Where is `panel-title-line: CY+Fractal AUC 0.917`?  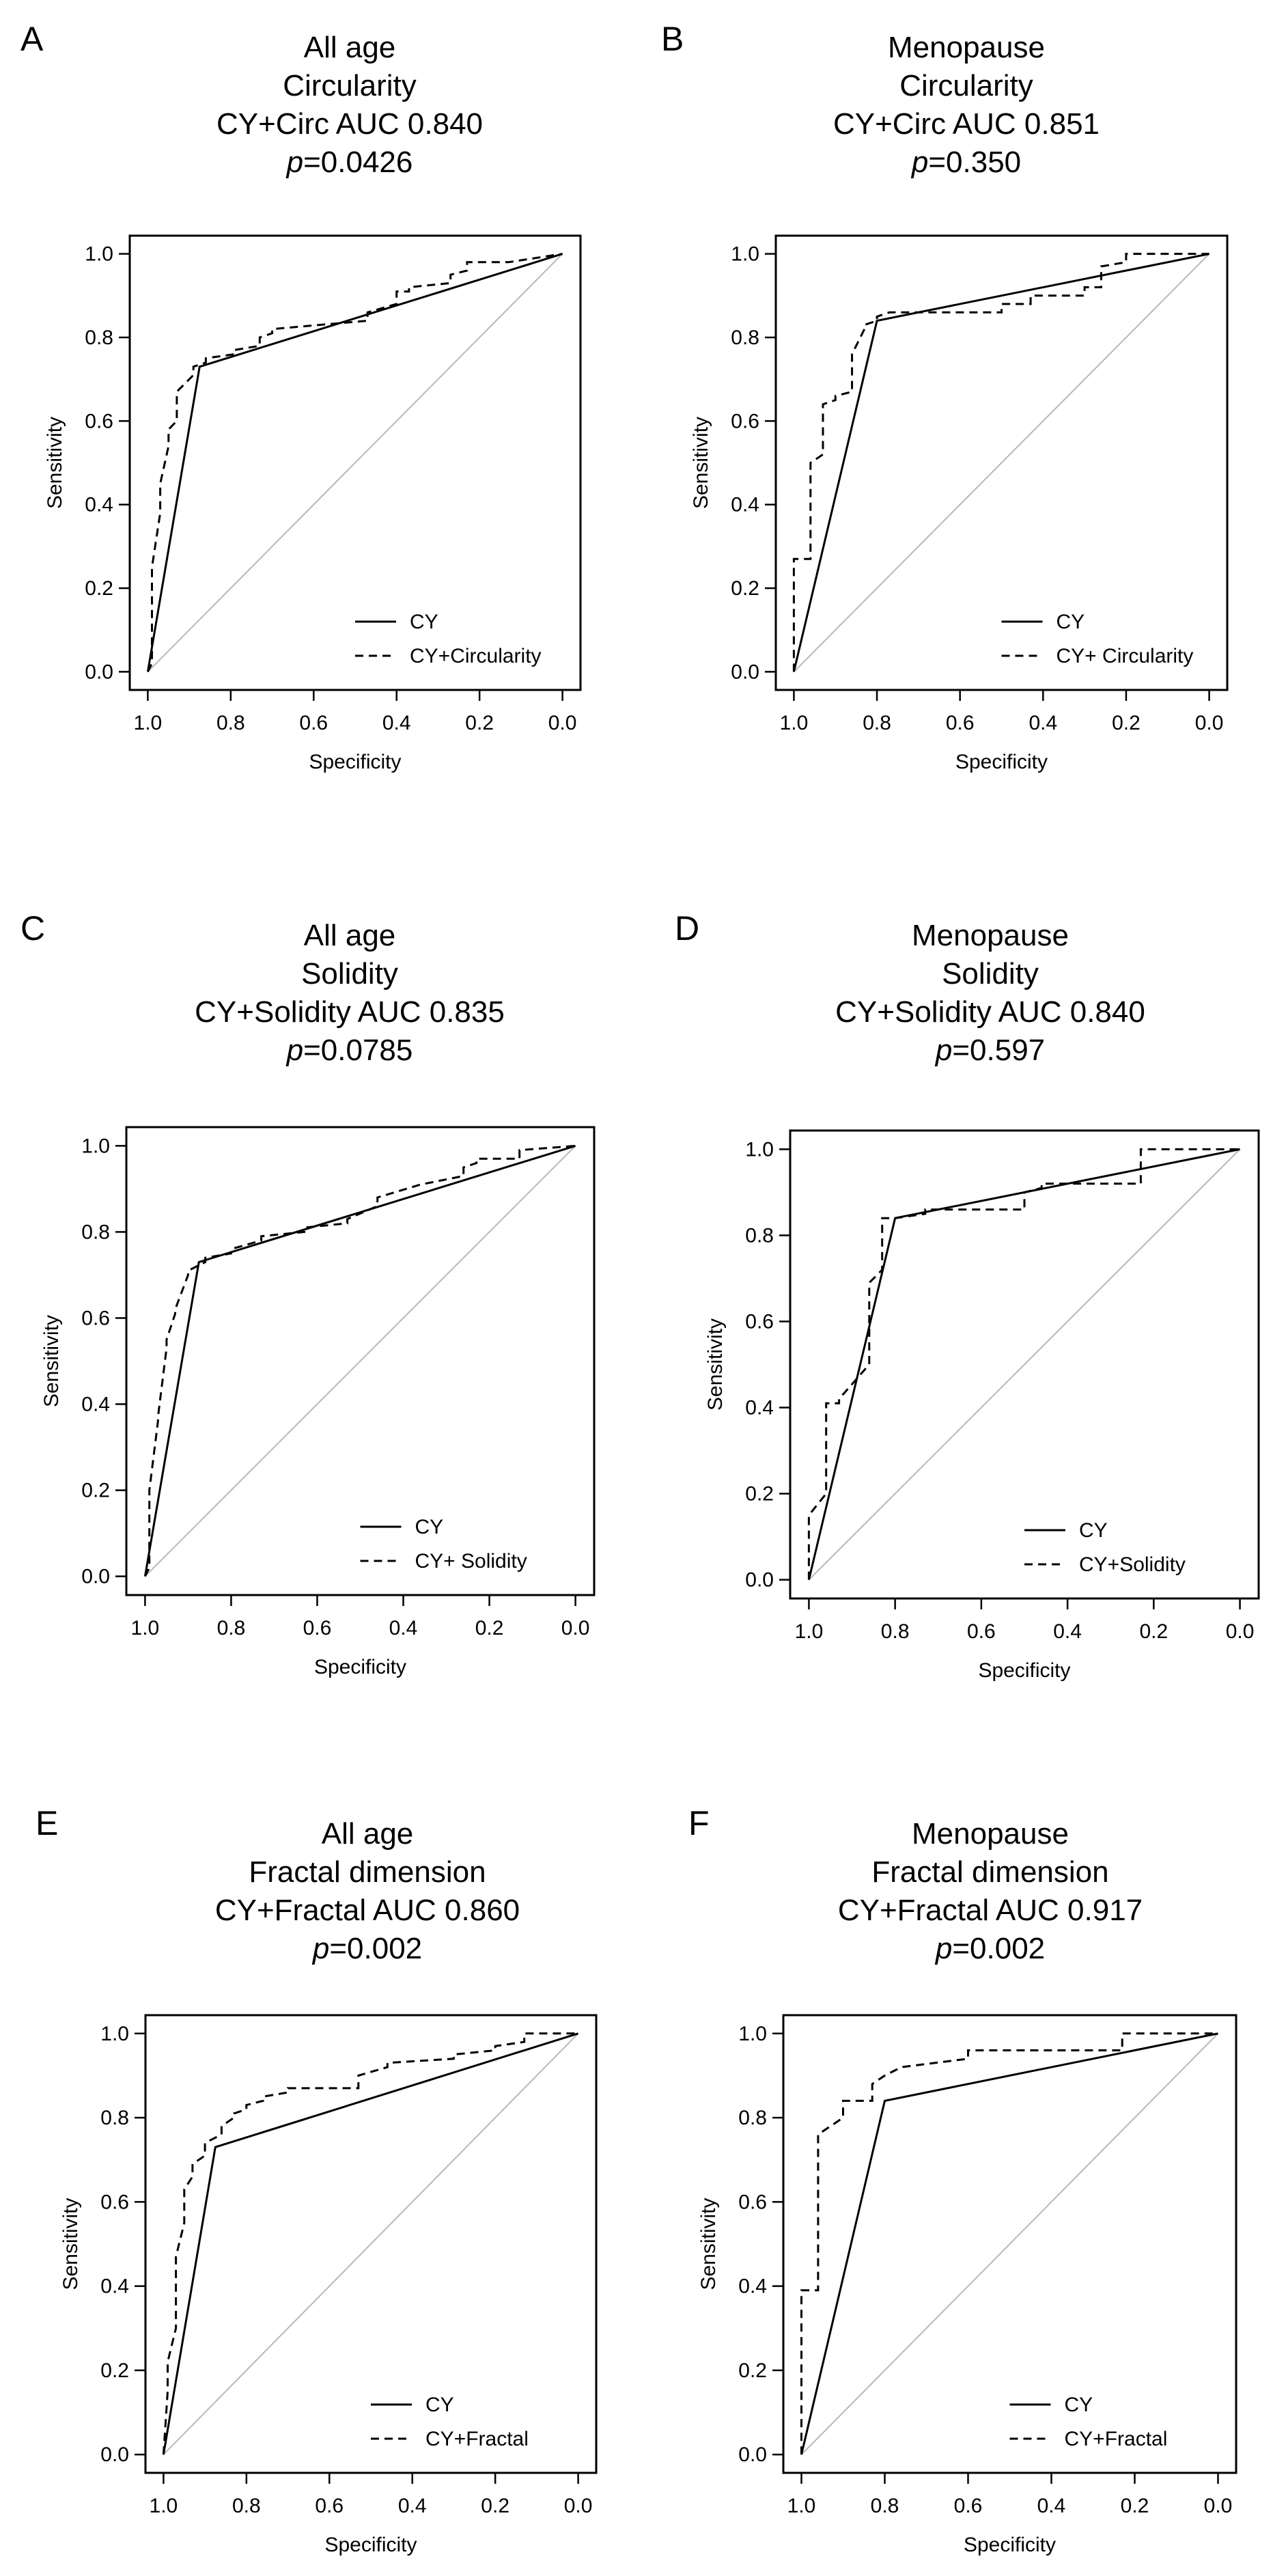
panel-title-line: CY+Fractal AUC 0.917 is located at coordinates (990, 1911).